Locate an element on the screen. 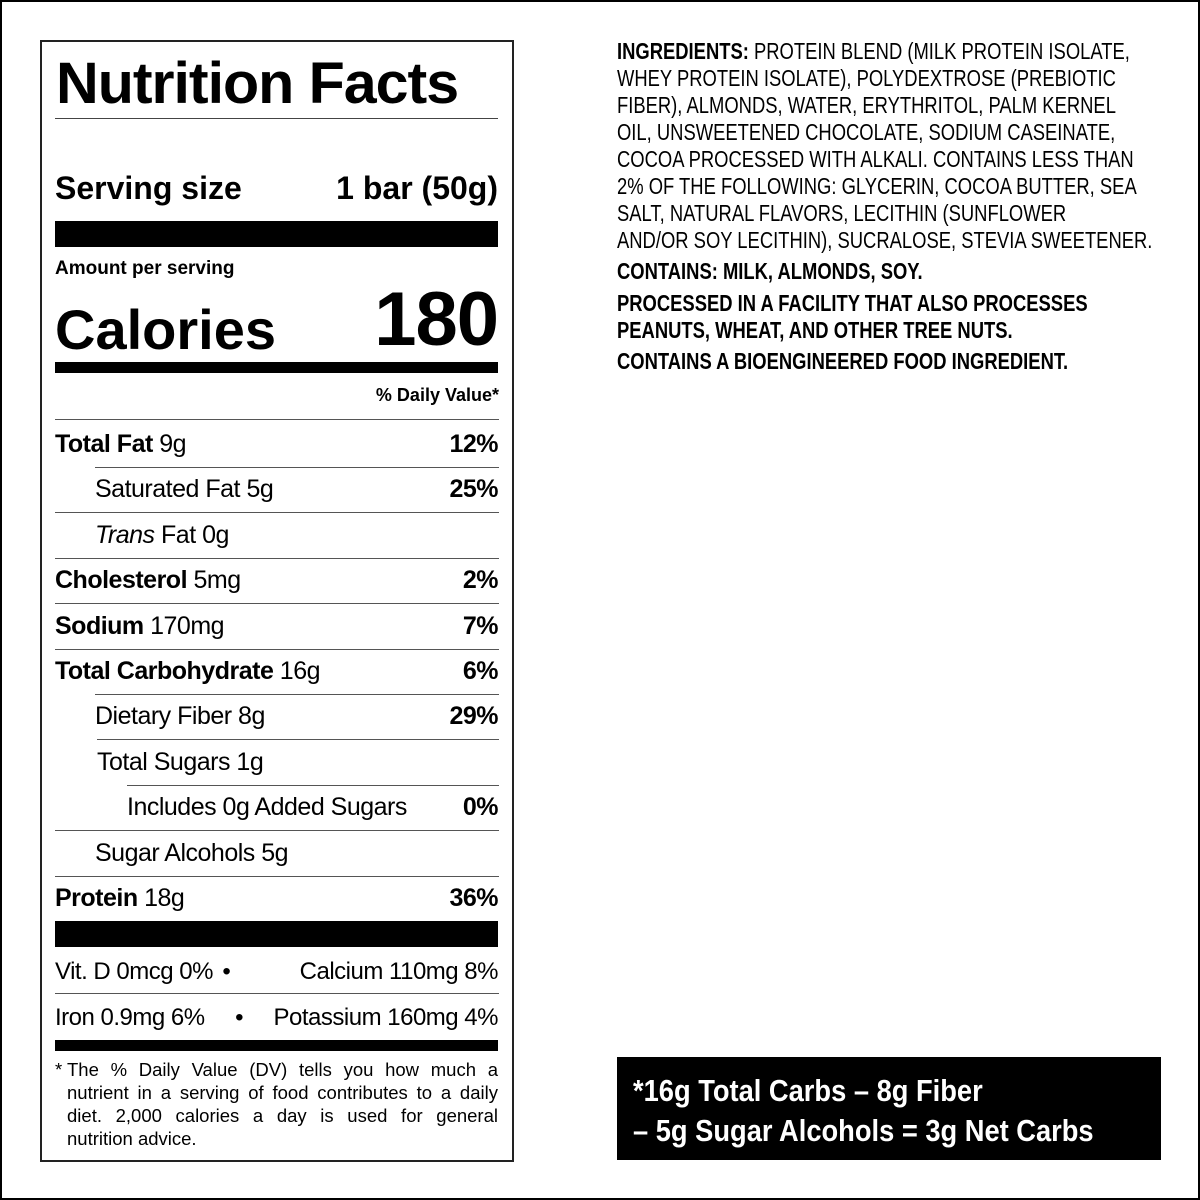 This screenshot has height=1200, width=1200. vitamin-row: Vit. D 0mcg 0% • Calcium 110mg 8% is located at coordinates (276, 972).